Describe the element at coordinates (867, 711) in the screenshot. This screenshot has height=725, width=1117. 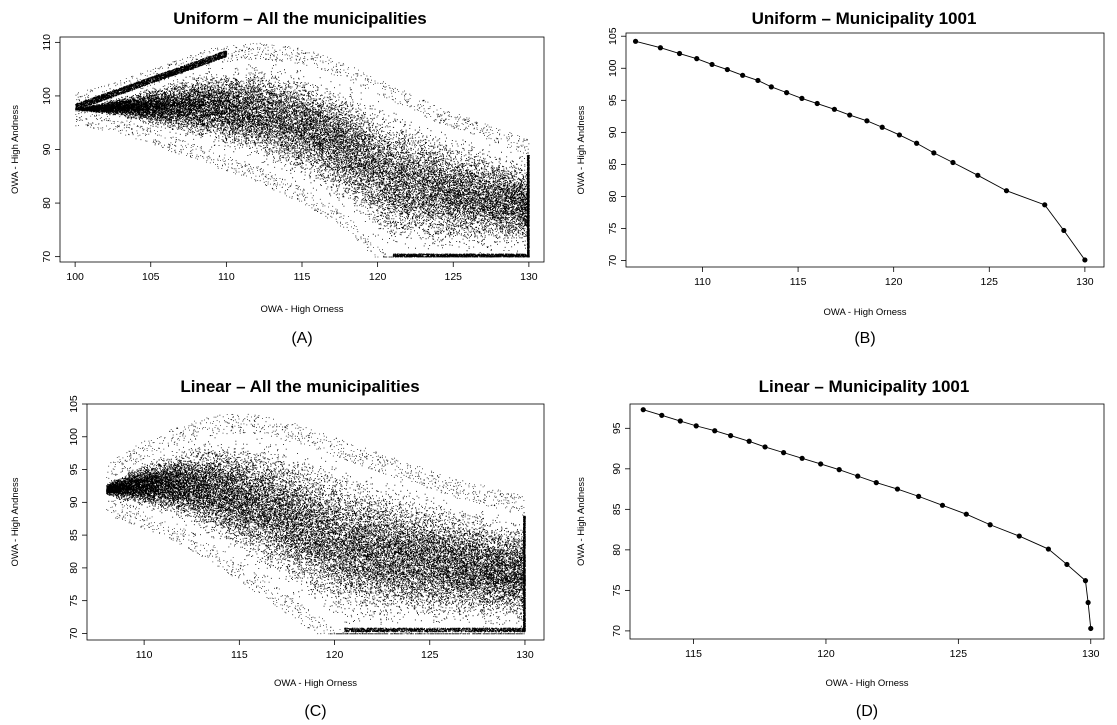
I see `panel-label: (D)` at that location.